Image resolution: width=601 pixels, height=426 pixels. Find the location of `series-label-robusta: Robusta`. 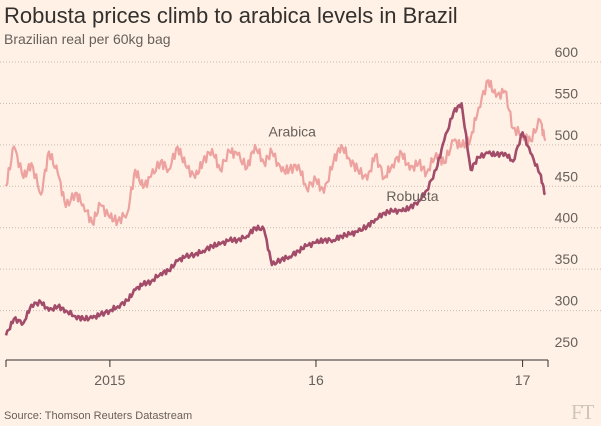

series-label-robusta: Robusta is located at coordinates (412, 196).